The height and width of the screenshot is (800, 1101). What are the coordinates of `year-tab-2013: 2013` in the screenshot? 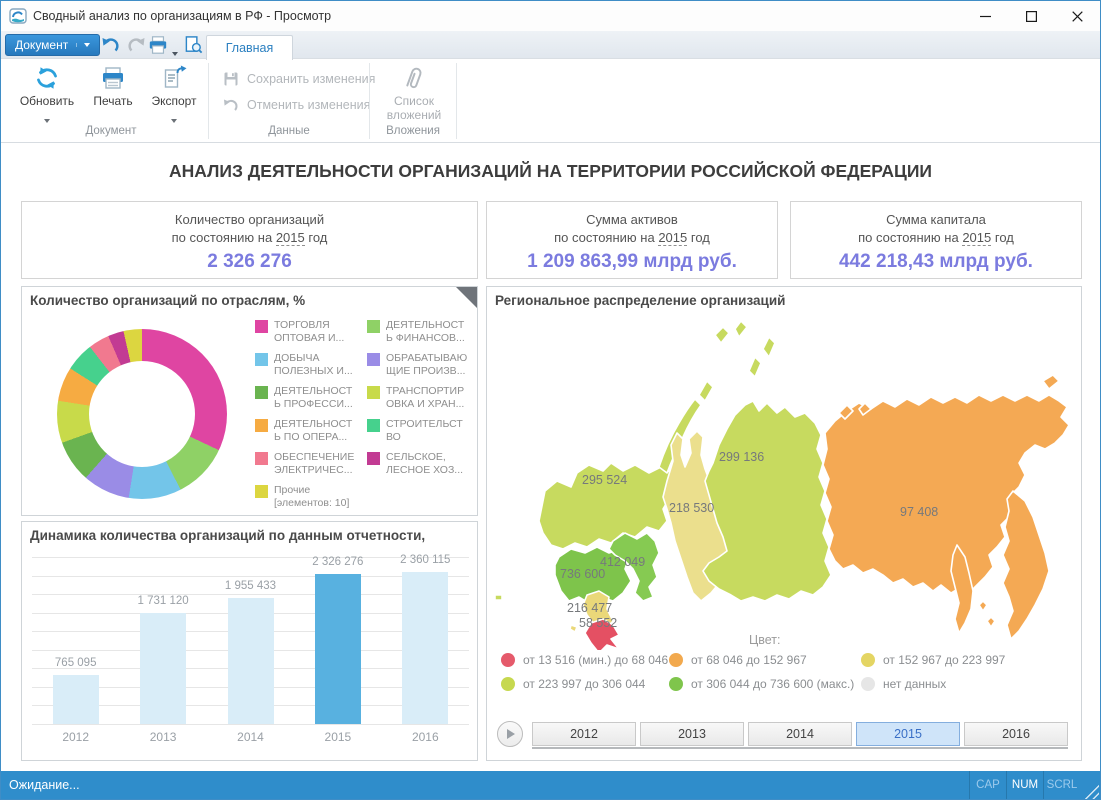 It's located at (692, 734).